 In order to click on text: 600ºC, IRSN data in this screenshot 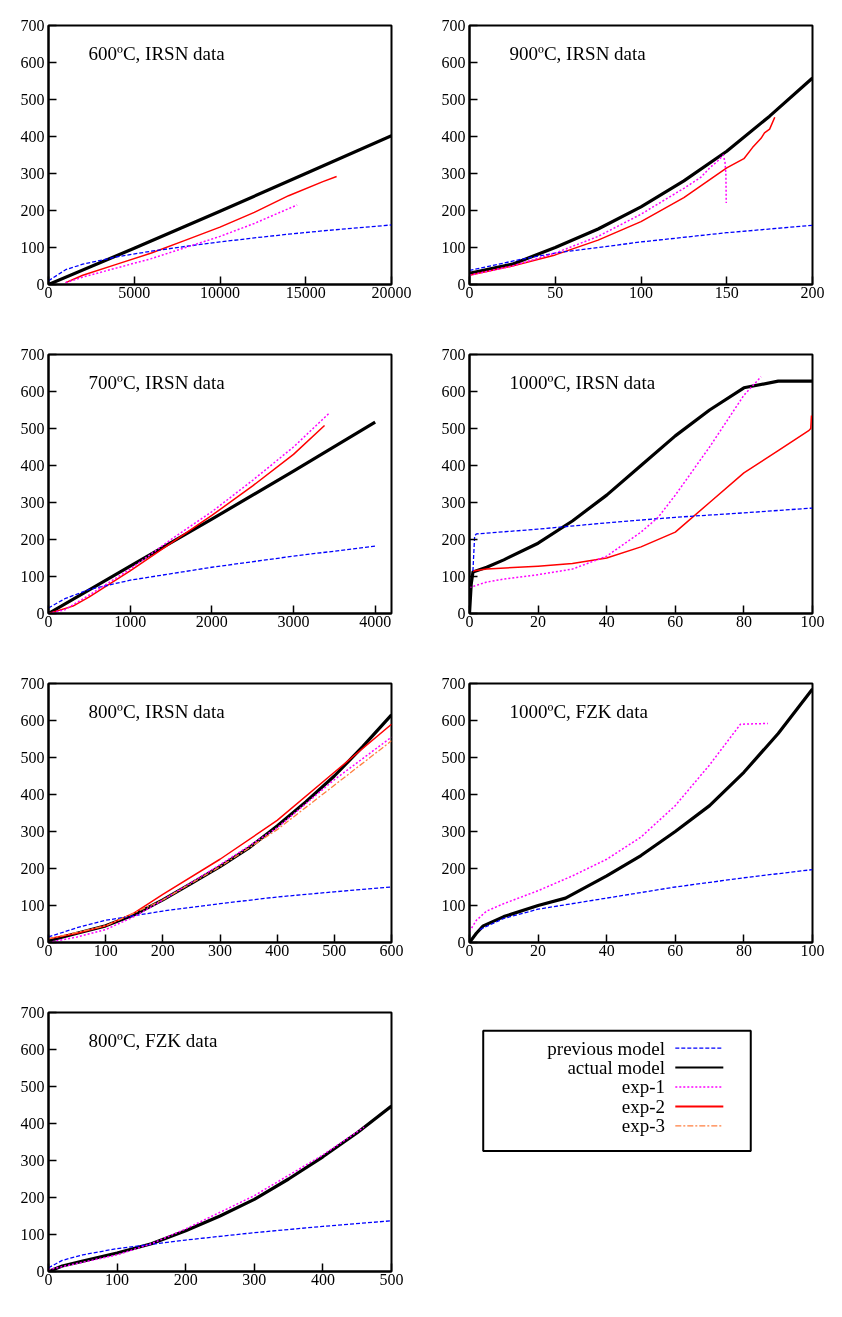, I will do `click(157, 53)`.